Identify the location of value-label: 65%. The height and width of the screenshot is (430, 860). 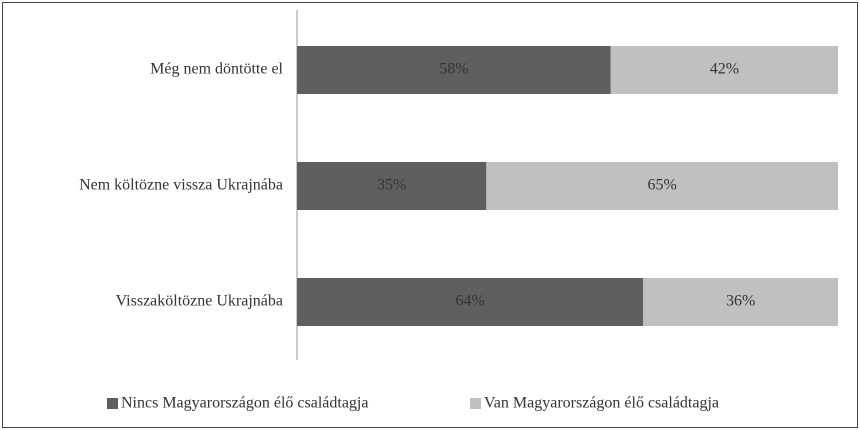
(662, 185).